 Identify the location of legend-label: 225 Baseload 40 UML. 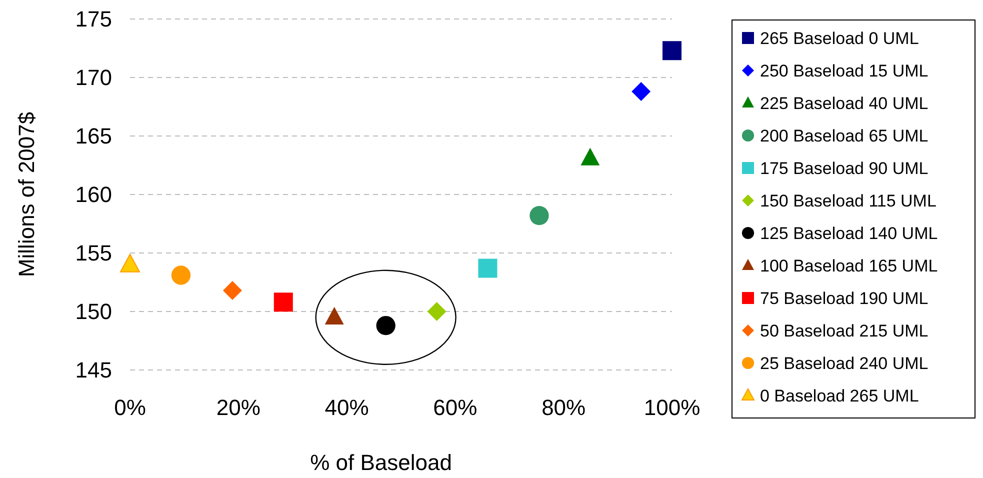
(844, 103).